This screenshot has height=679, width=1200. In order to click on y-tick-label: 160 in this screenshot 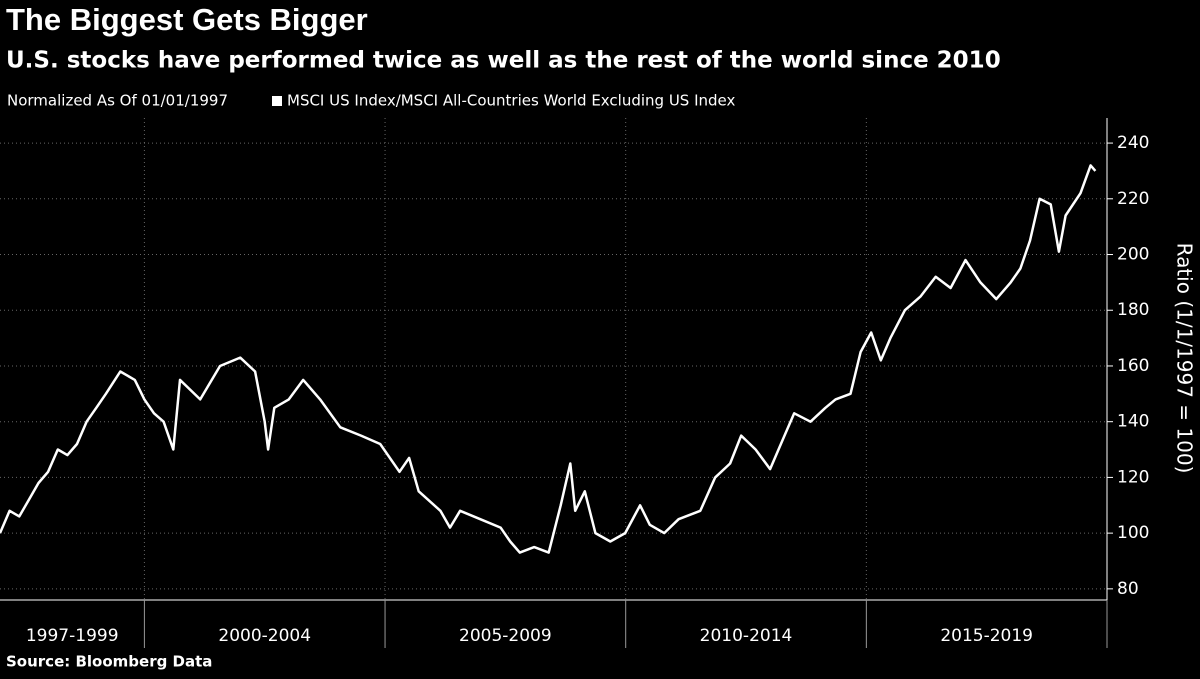, I will do `click(1133, 366)`.